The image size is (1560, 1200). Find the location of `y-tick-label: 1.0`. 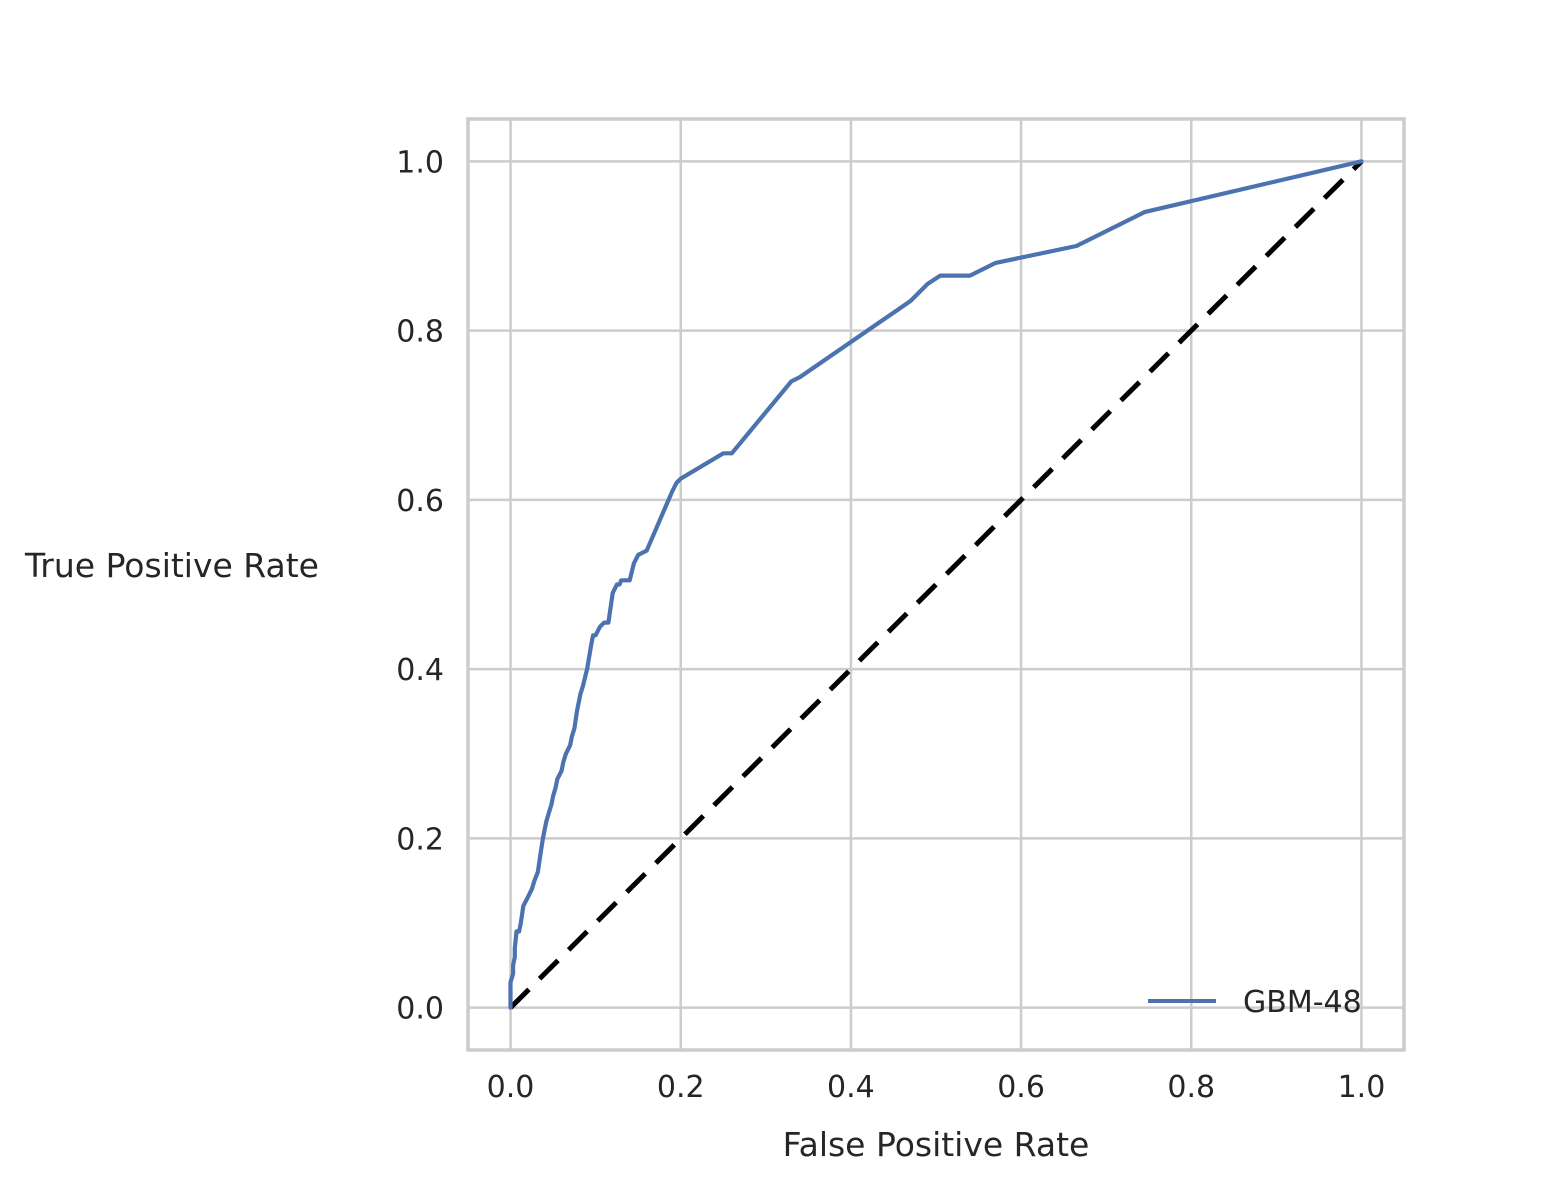

y-tick-label: 1.0 is located at coordinates (420, 162).